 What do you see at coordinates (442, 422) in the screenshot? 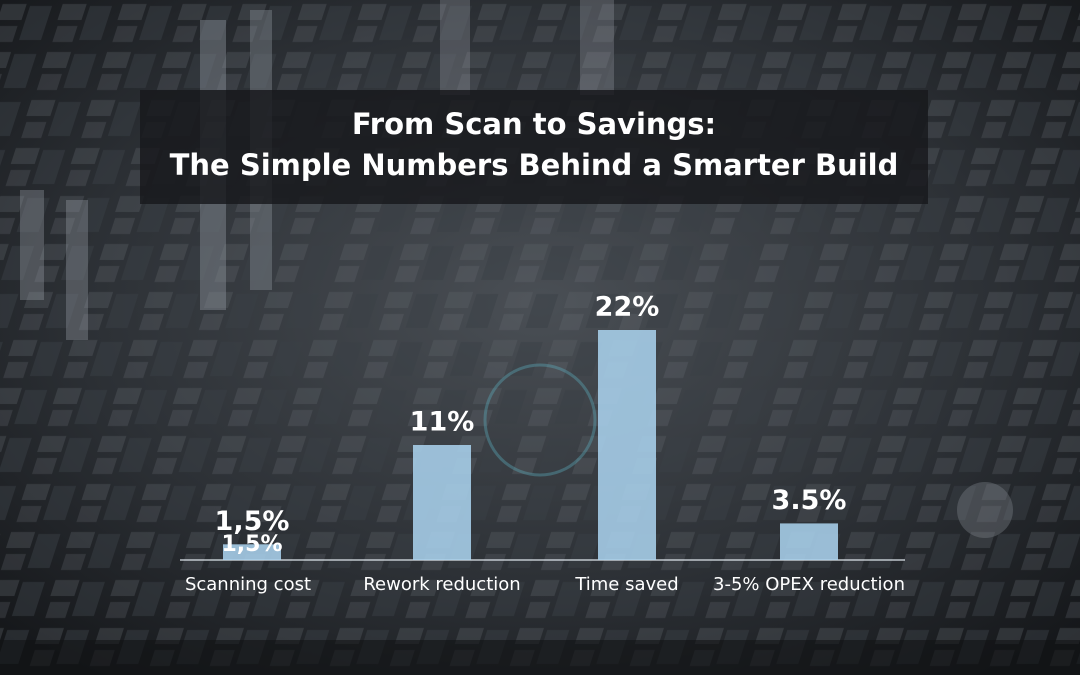
I see `value-label: 11%` at bounding box center [442, 422].